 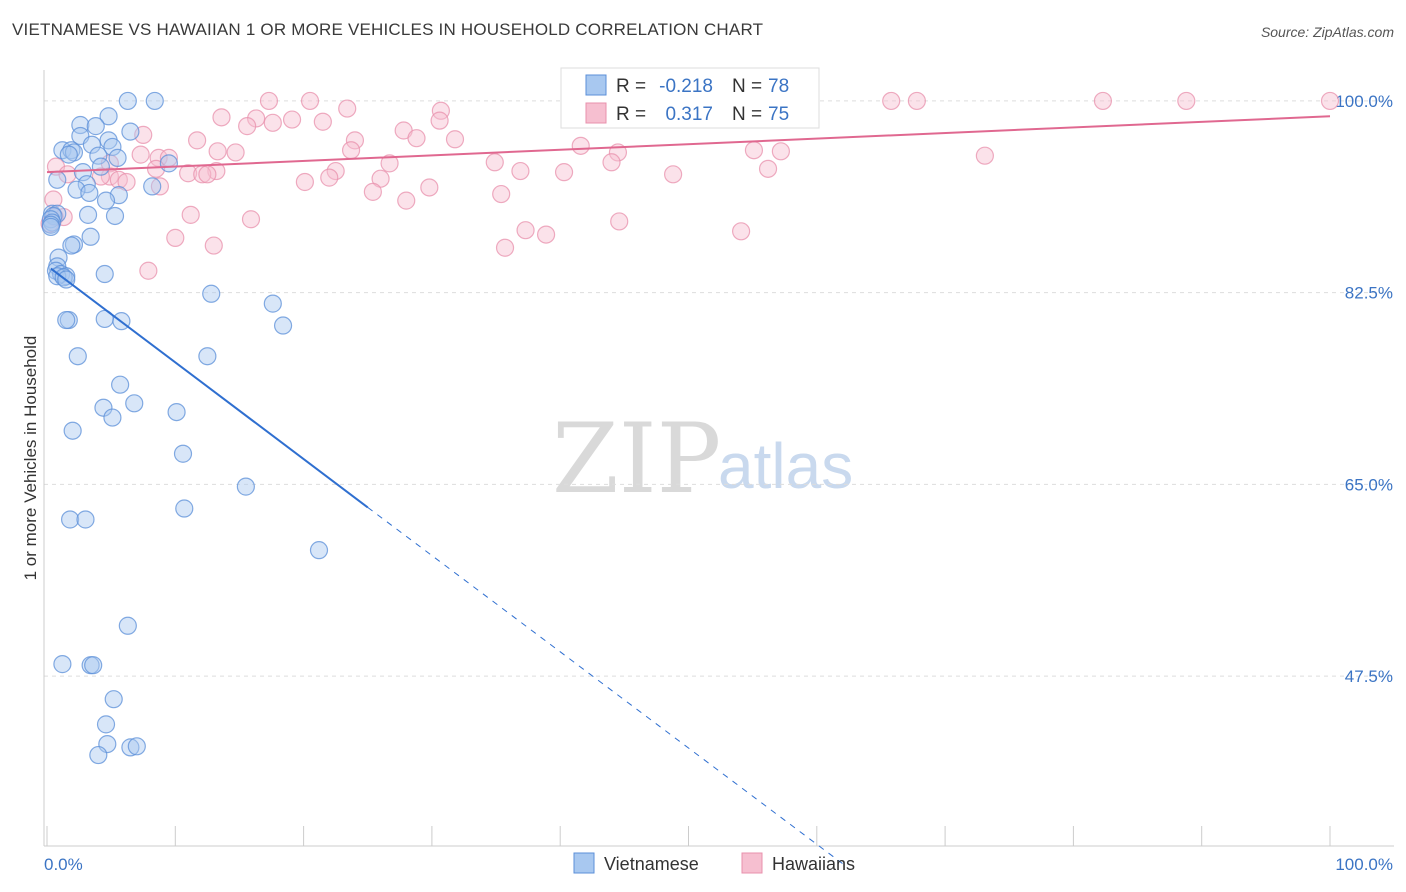 What do you see at coordinates (785, 466) in the screenshot?
I see `watermark-atlas: atlas` at bounding box center [785, 466].